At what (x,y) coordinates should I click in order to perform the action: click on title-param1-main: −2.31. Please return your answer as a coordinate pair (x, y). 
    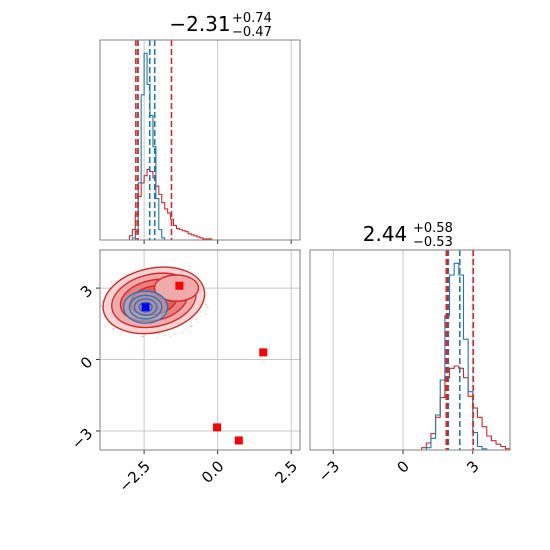
    Looking at the image, I should click on (199, 24).